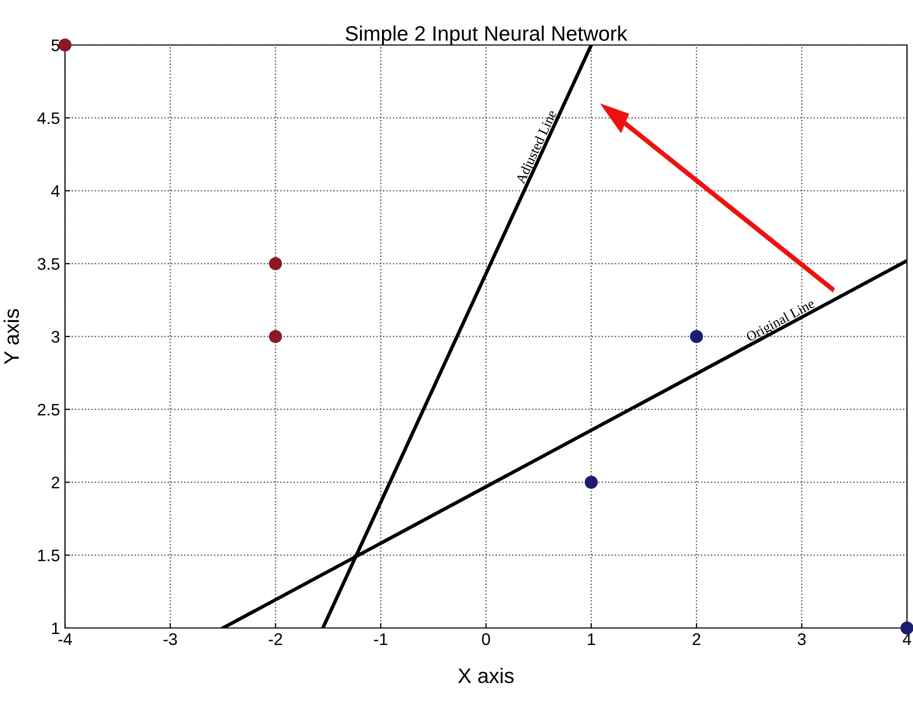 The image size is (913, 710). Describe the element at coordinates (49, 264) in the screenshot. I see `y-tick-label: 3.5` at that location.